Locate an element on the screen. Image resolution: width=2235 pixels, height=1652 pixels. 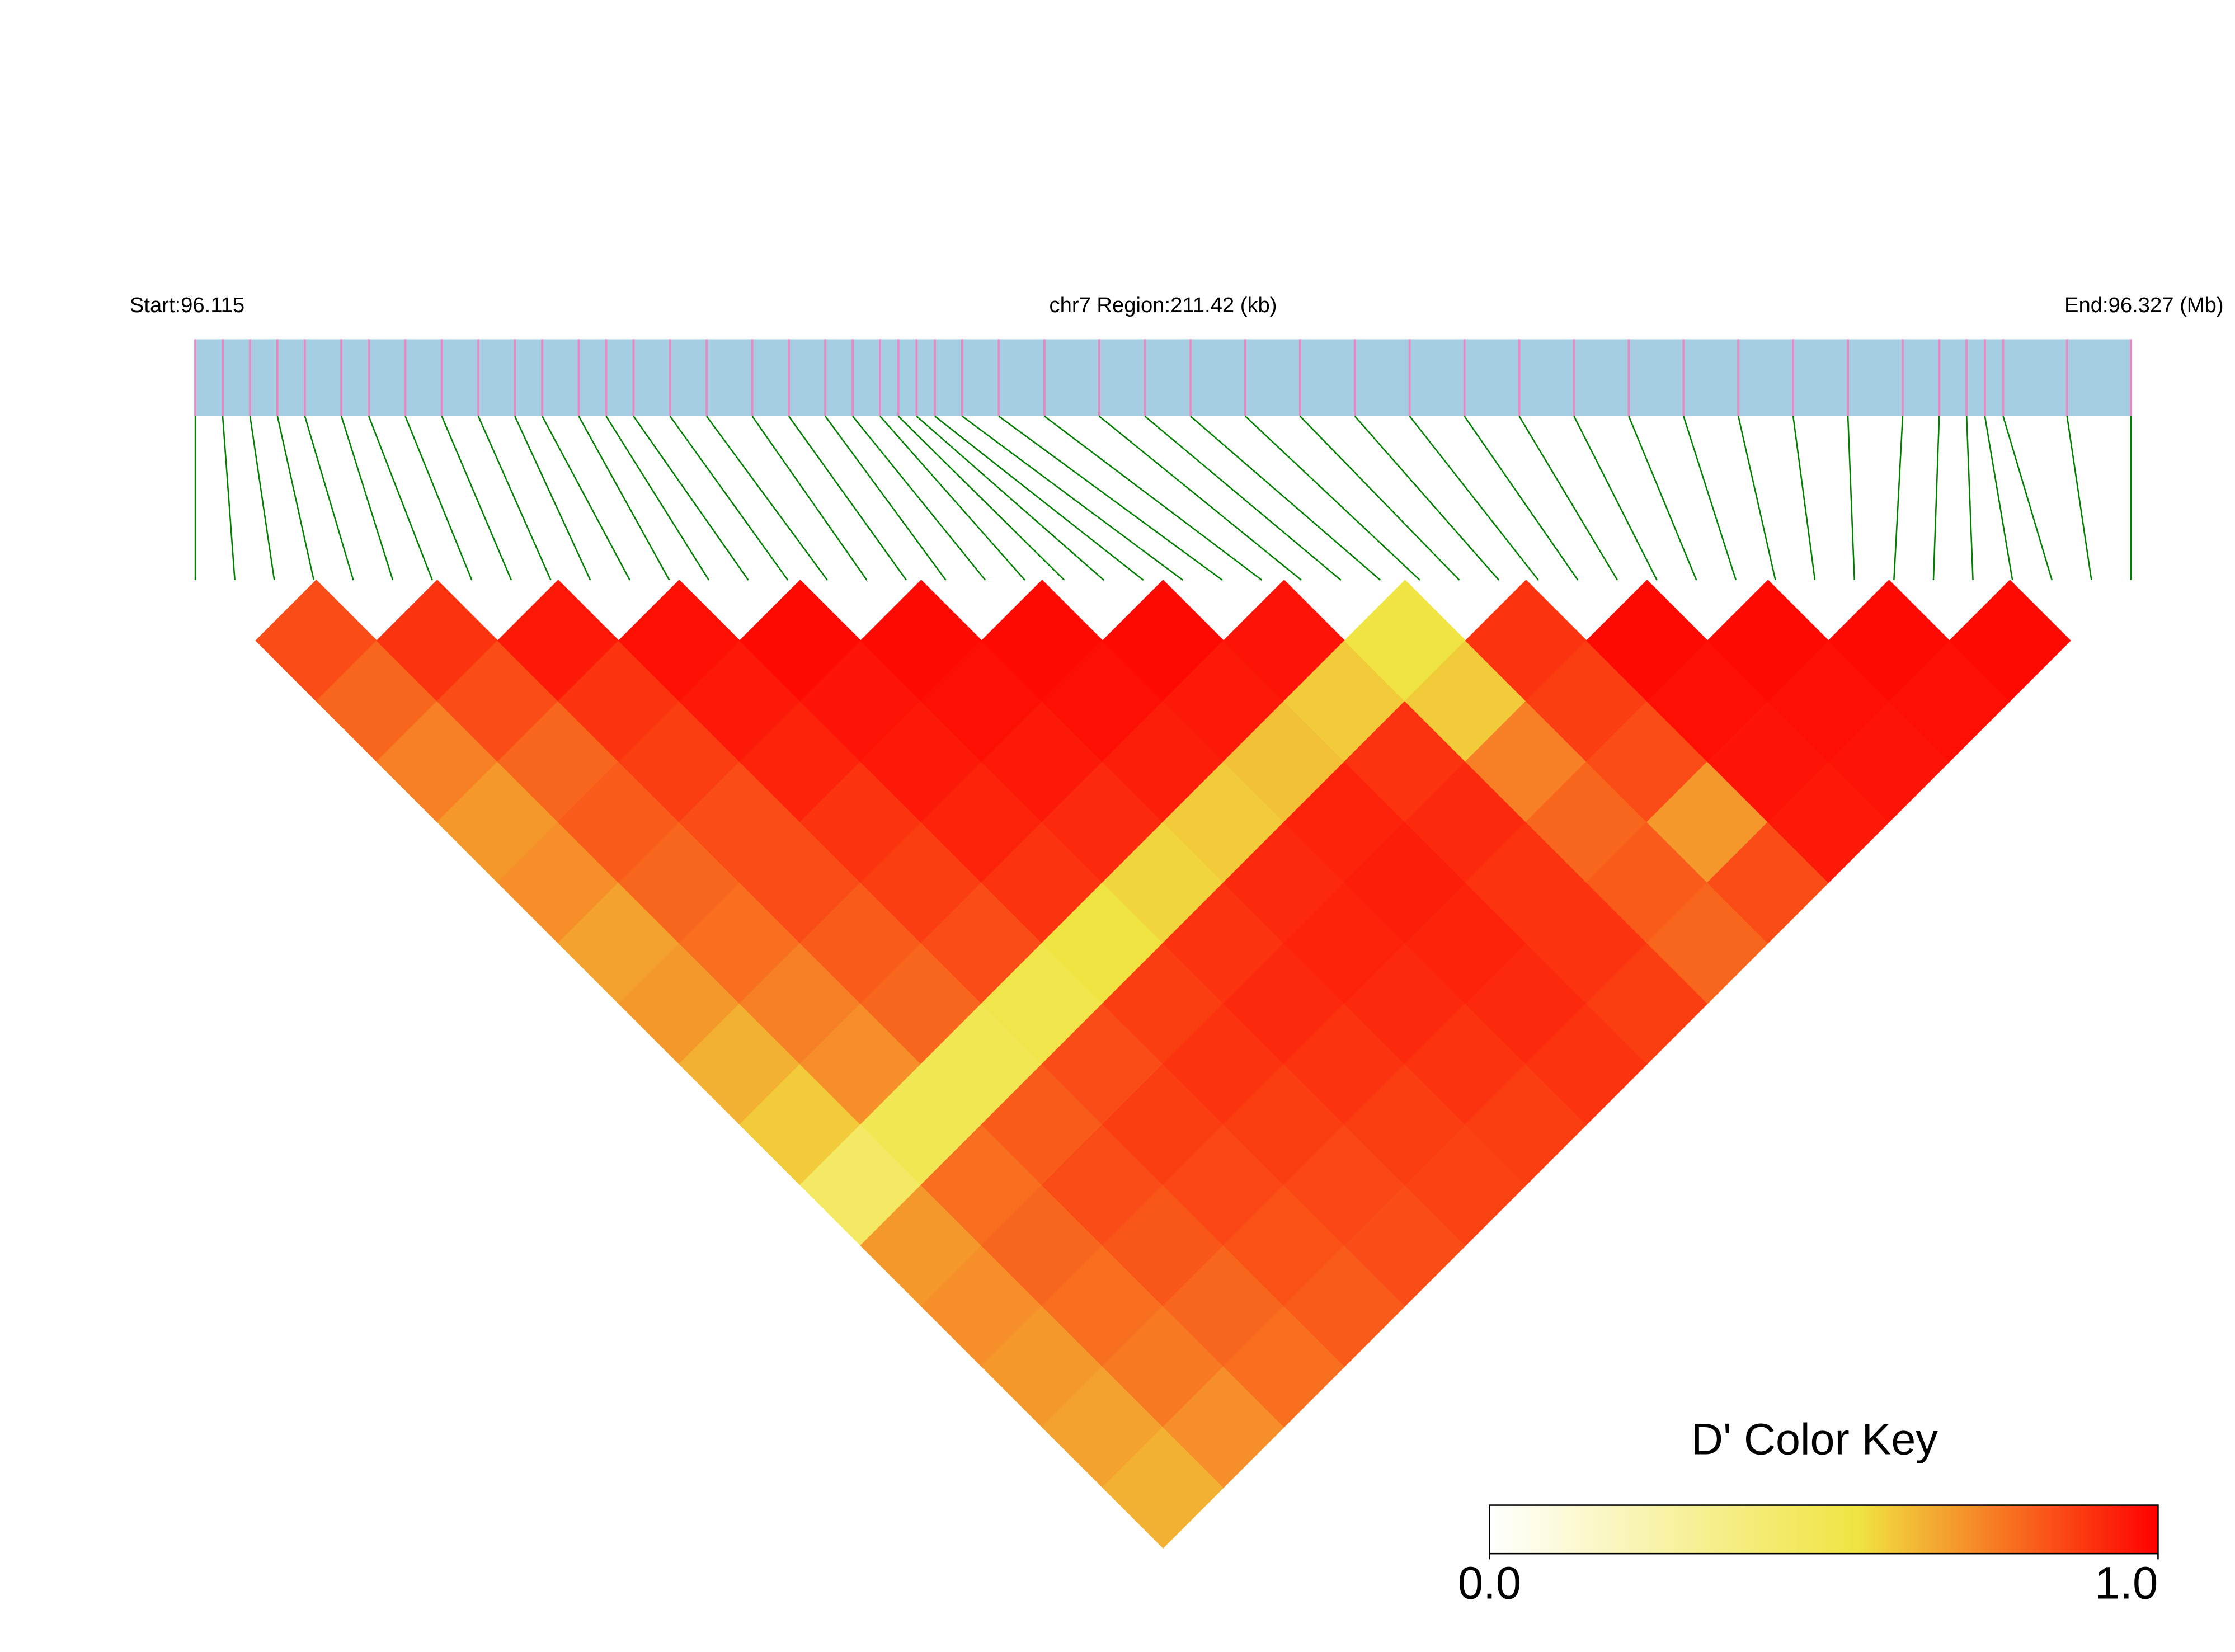
position-bar is located at coordinates (1163, 377).